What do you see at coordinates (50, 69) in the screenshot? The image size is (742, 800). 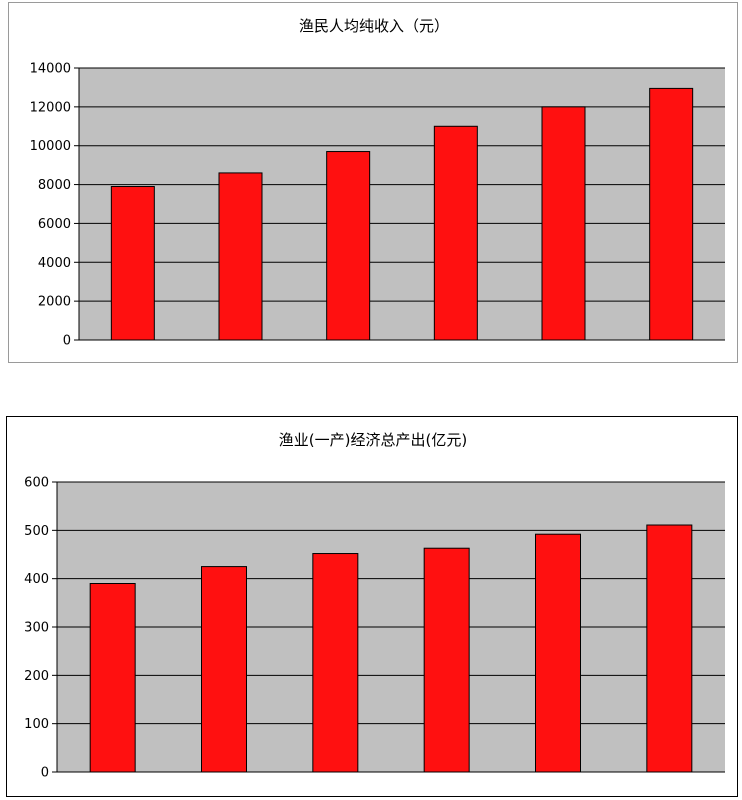 I see `chart-1-y-tick-label: 14000` at bounding box center [50, 69].